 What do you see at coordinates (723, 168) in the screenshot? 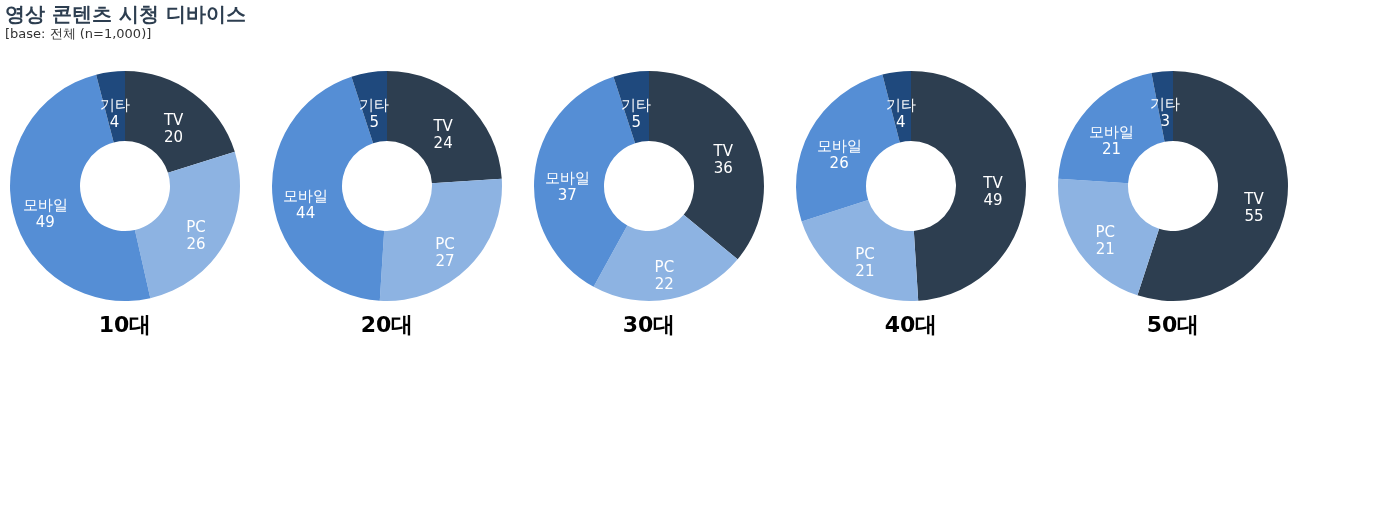
I see `data-label: 36` at bounding box center [723, 168].